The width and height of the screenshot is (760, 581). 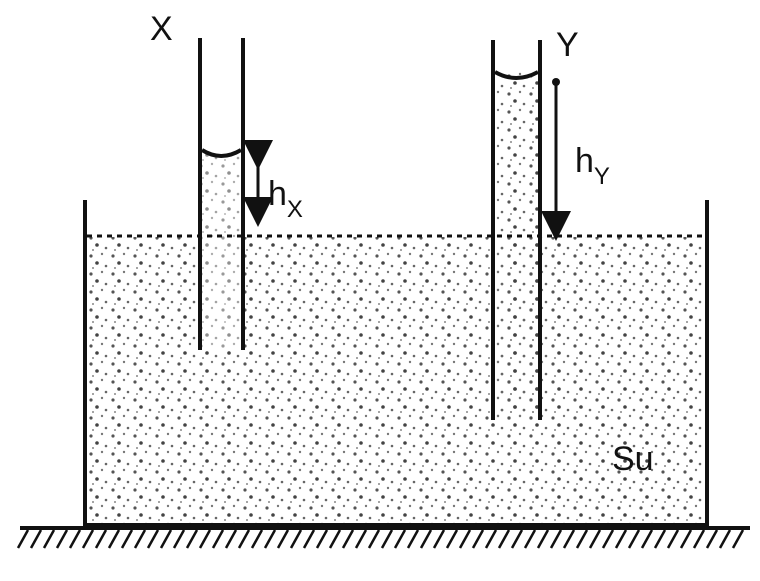 What do you see at coordinates (221, 250) in the screenshot?
I see `tube-x-liquid` at bounding box center [221, 250].